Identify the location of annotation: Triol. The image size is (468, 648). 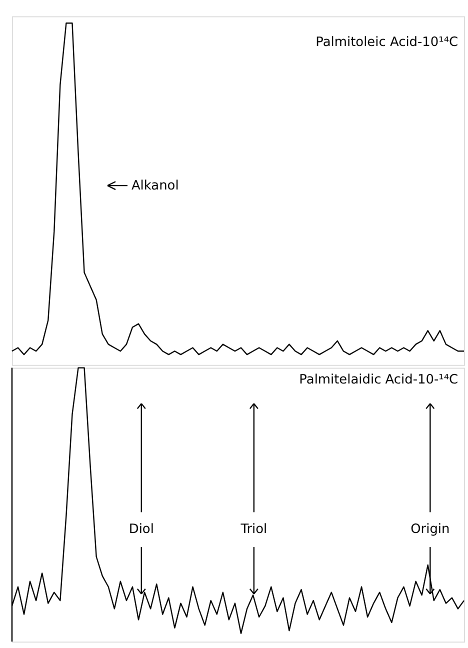
(254, 530).